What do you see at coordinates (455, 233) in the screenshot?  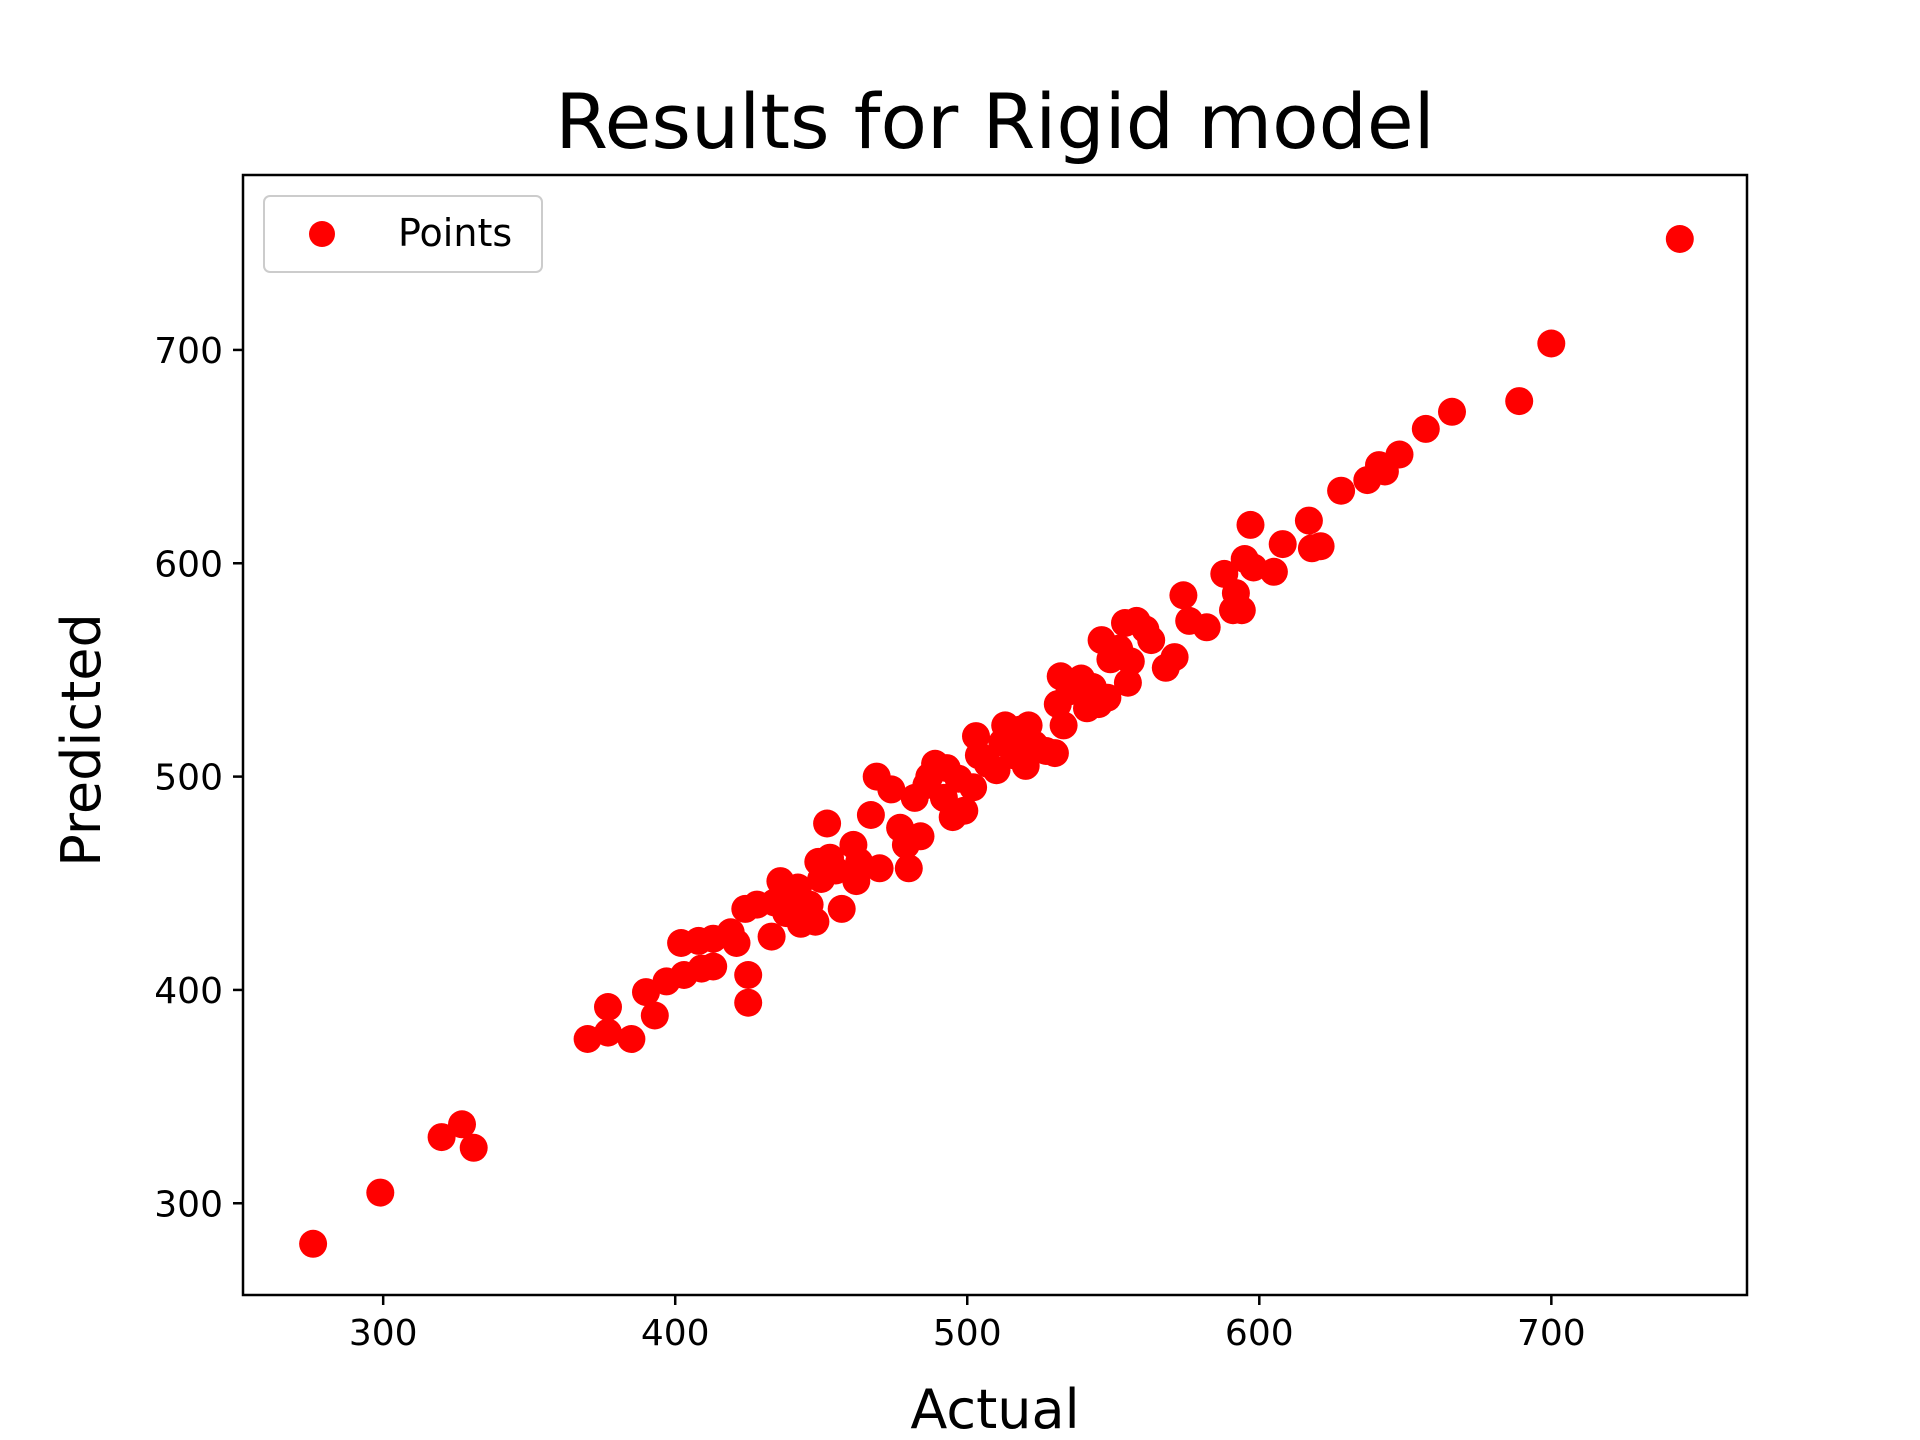 I see `legend-label: Points` at bounding box center [455, 233].